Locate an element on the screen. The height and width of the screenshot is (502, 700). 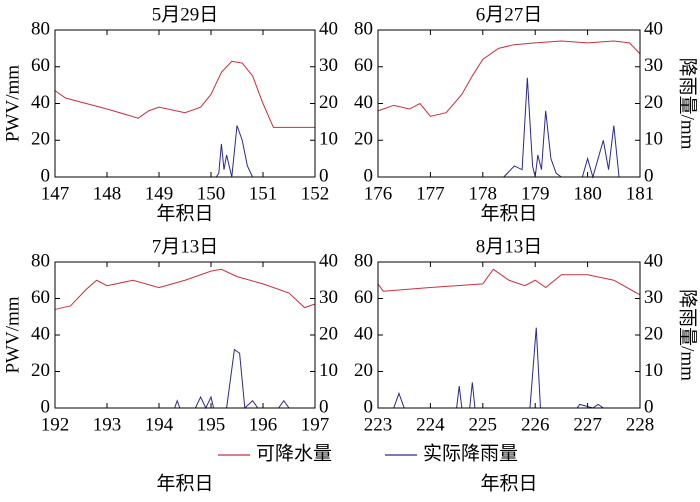
x-tick-label: 148 is located at coordinates (107, 193).